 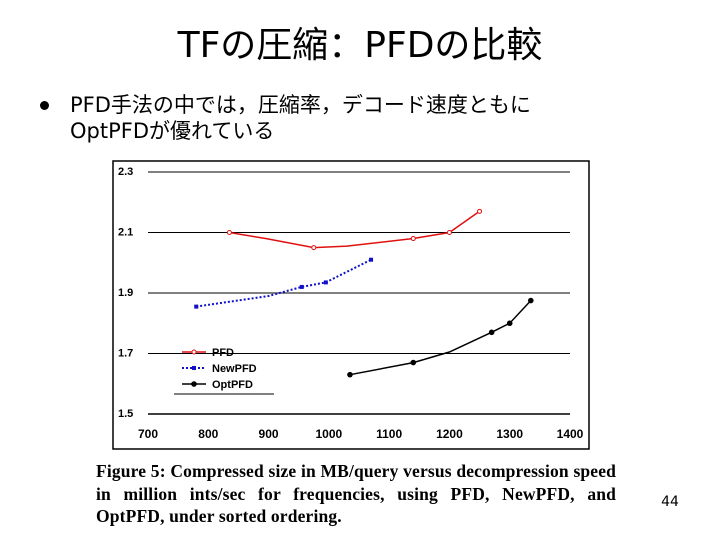 I want to click on series-line-newpfd, so click(x=284, y=283).